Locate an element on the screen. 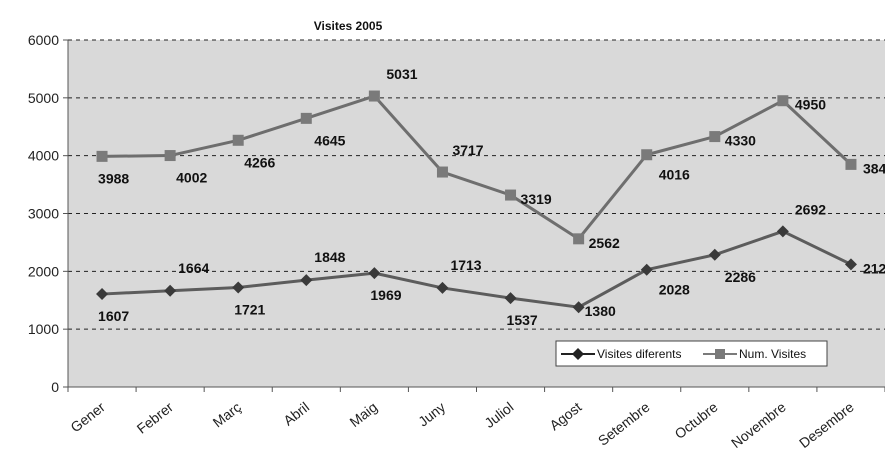 Image resolution: width=885 pixels, height=468 pixels. data-label: 4016 is located at coordinates (674, 175).